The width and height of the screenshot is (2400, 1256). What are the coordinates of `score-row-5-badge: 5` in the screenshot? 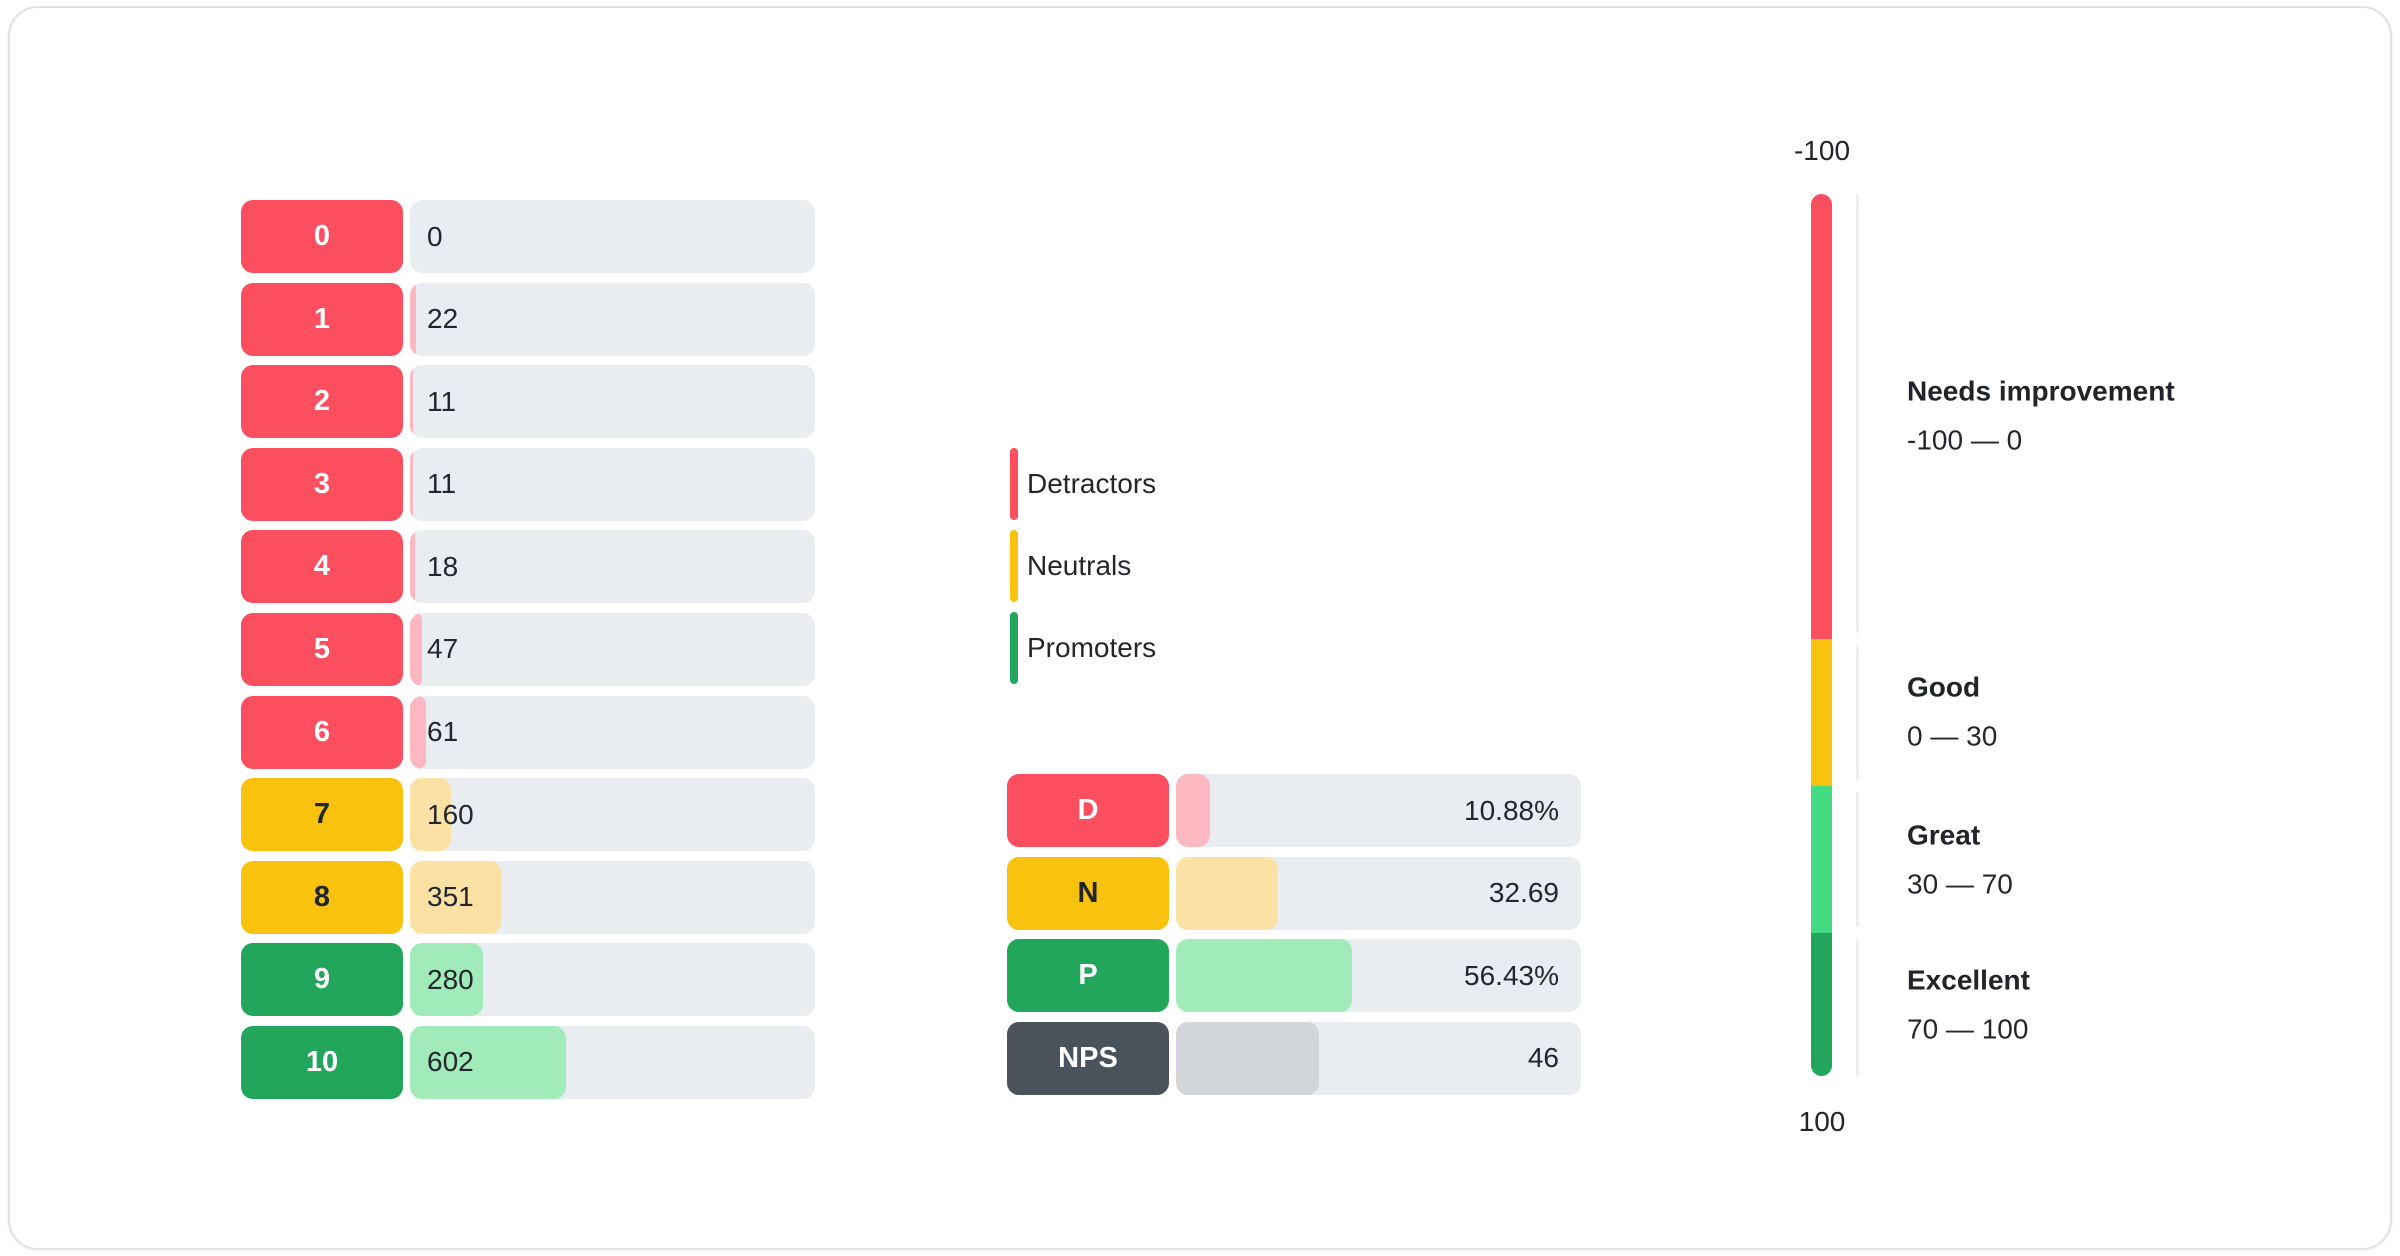 It's located at (322, 649).